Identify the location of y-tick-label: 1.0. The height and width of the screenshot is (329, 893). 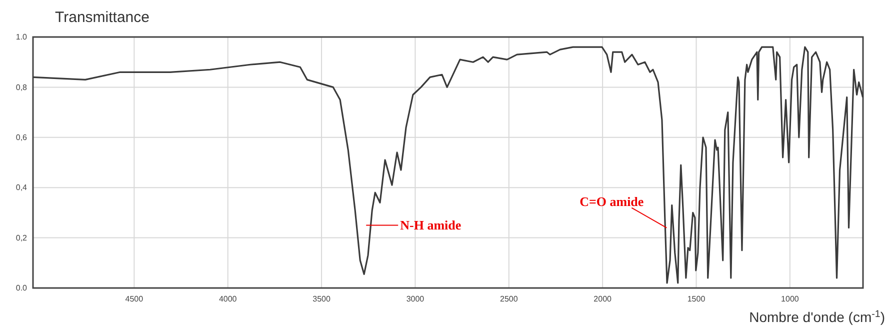
(22, 37).